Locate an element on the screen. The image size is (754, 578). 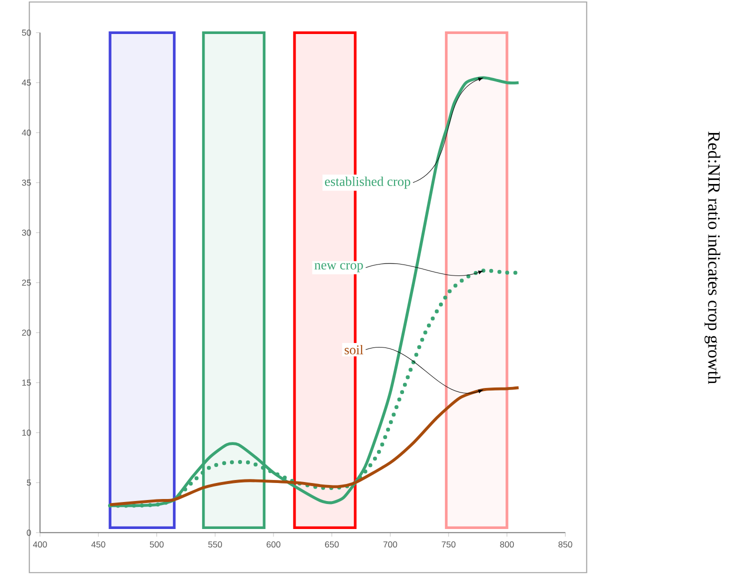
y-tick-label: 45 is located at coordinates (26, 83).